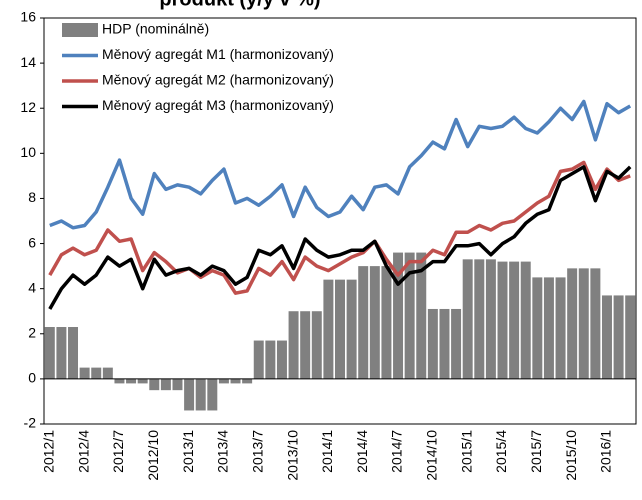  Describe the element at coordinates (28, 17) in the screenshot. I see `y-tick-label: 16` at that location.